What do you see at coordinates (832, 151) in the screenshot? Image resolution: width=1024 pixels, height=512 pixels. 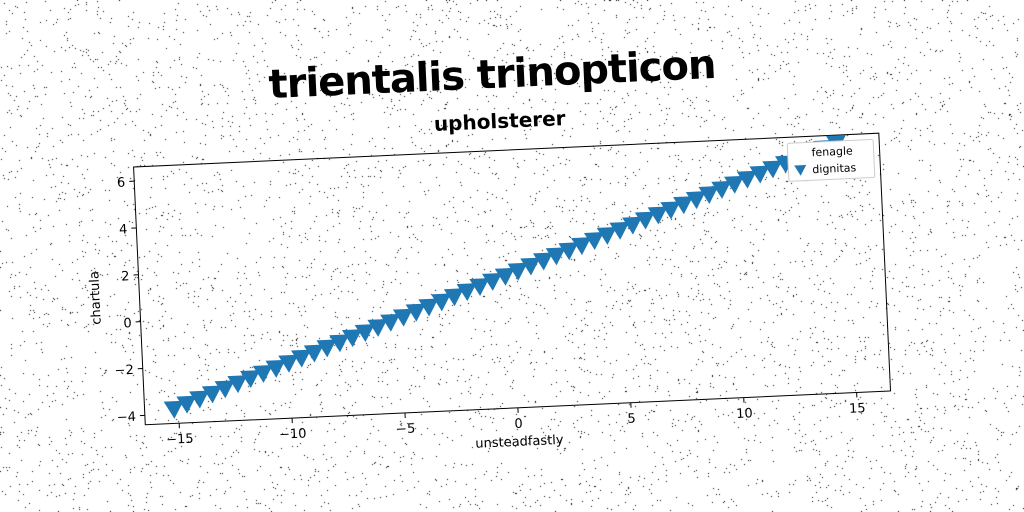 I see `legend-label-fenagle: fenagle` at bounding box center [832, 151].